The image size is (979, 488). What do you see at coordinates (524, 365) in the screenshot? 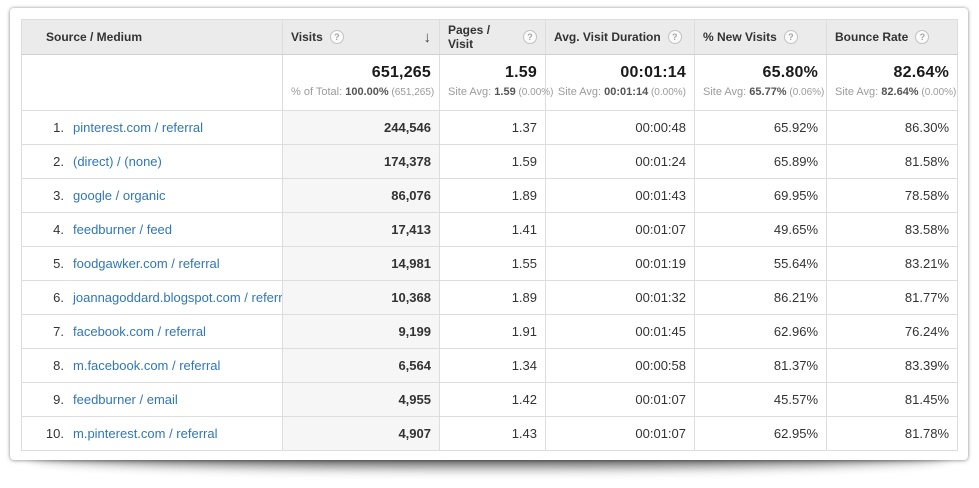
I see `pages-per-visit-value: 1.34` at bounding box center [524, 365].